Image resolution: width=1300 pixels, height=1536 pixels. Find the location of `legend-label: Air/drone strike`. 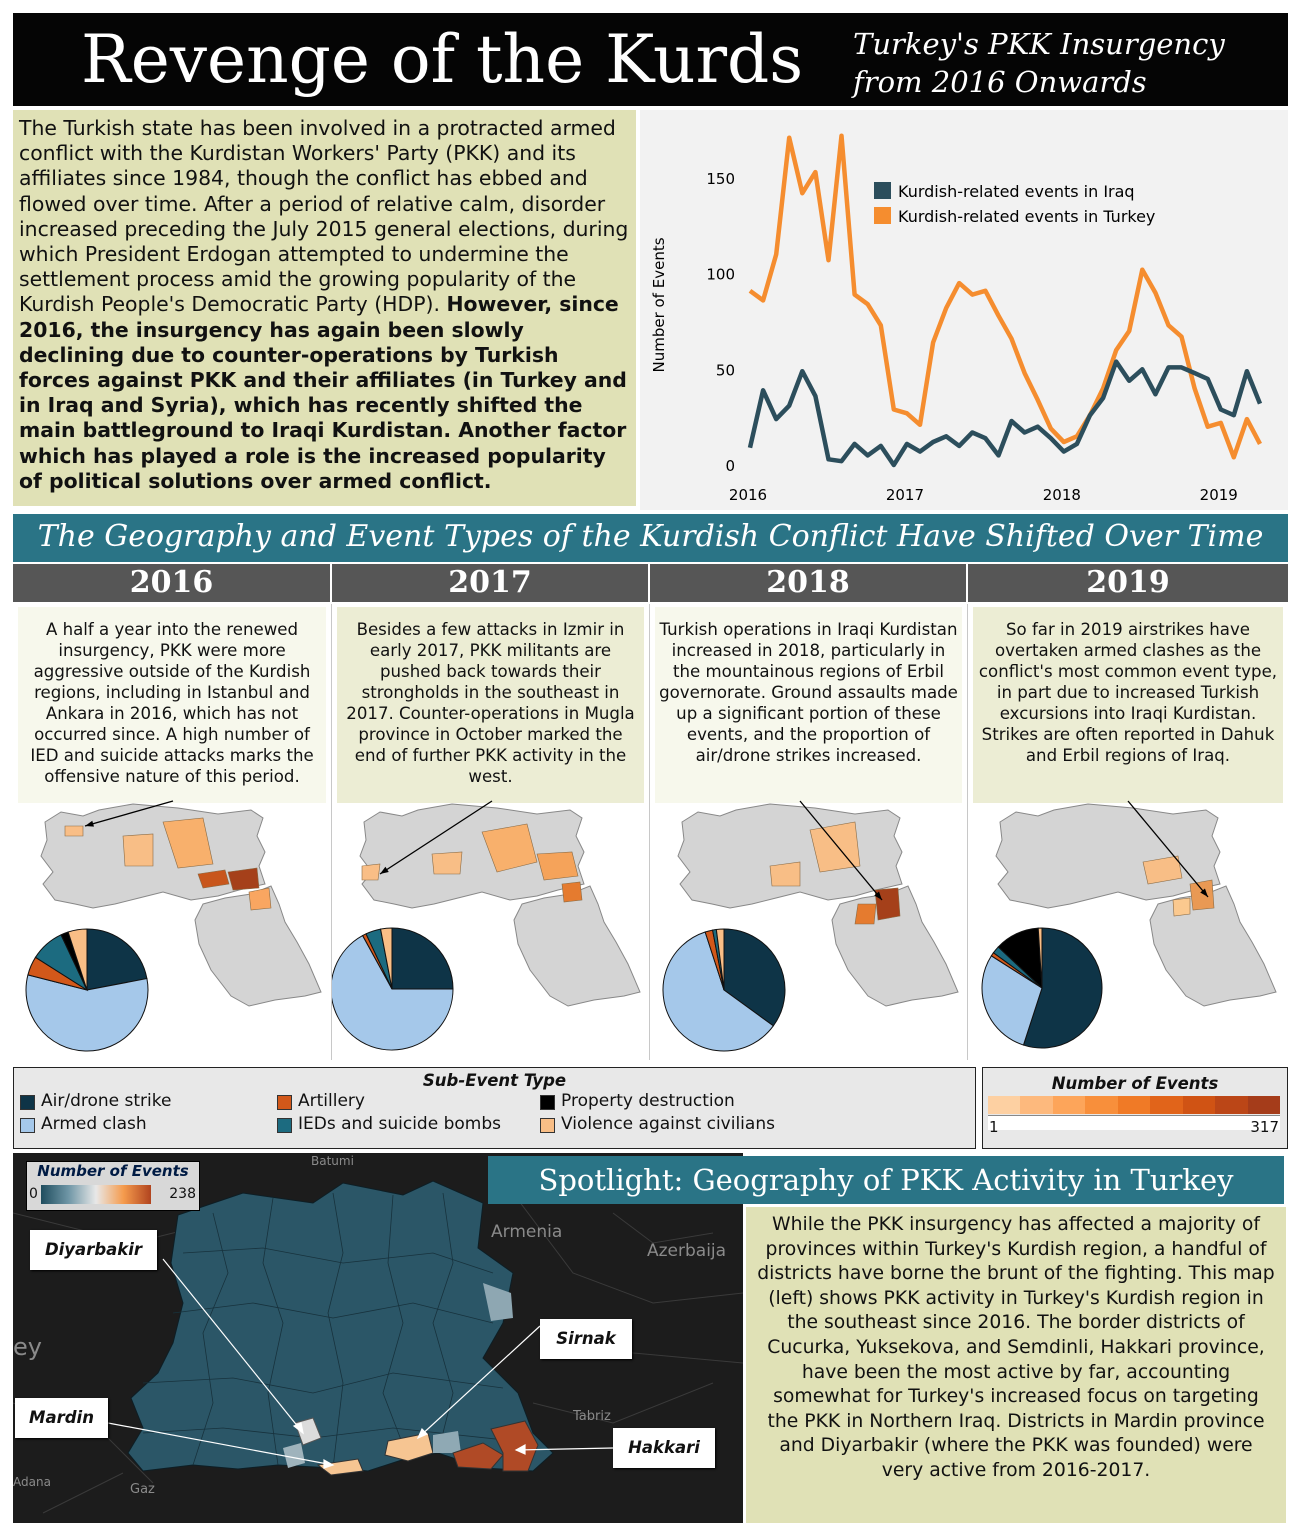

legend-label: Air/drone strike is located at coordinates (106, 1101).